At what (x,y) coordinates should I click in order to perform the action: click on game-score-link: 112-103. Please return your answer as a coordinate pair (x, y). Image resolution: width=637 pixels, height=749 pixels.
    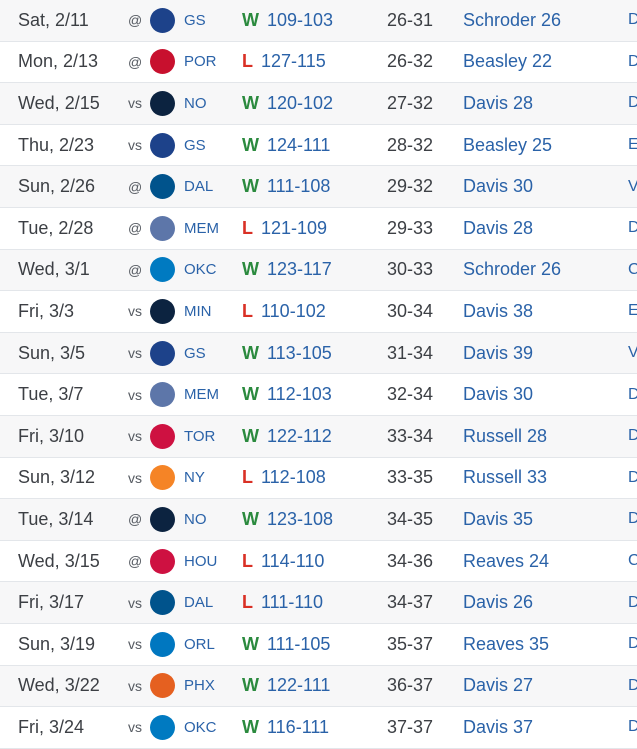
    Looking at the image, I should click on (299, 394).